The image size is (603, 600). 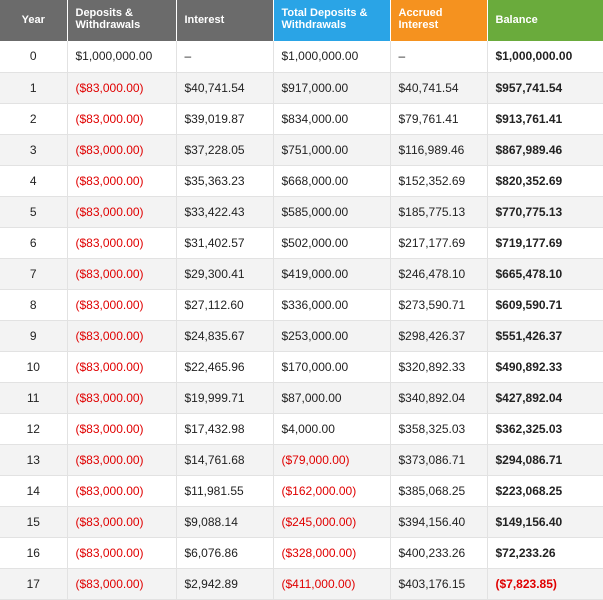 I want to click on table-cell: $273,590.71, so click(x=439, y=305).